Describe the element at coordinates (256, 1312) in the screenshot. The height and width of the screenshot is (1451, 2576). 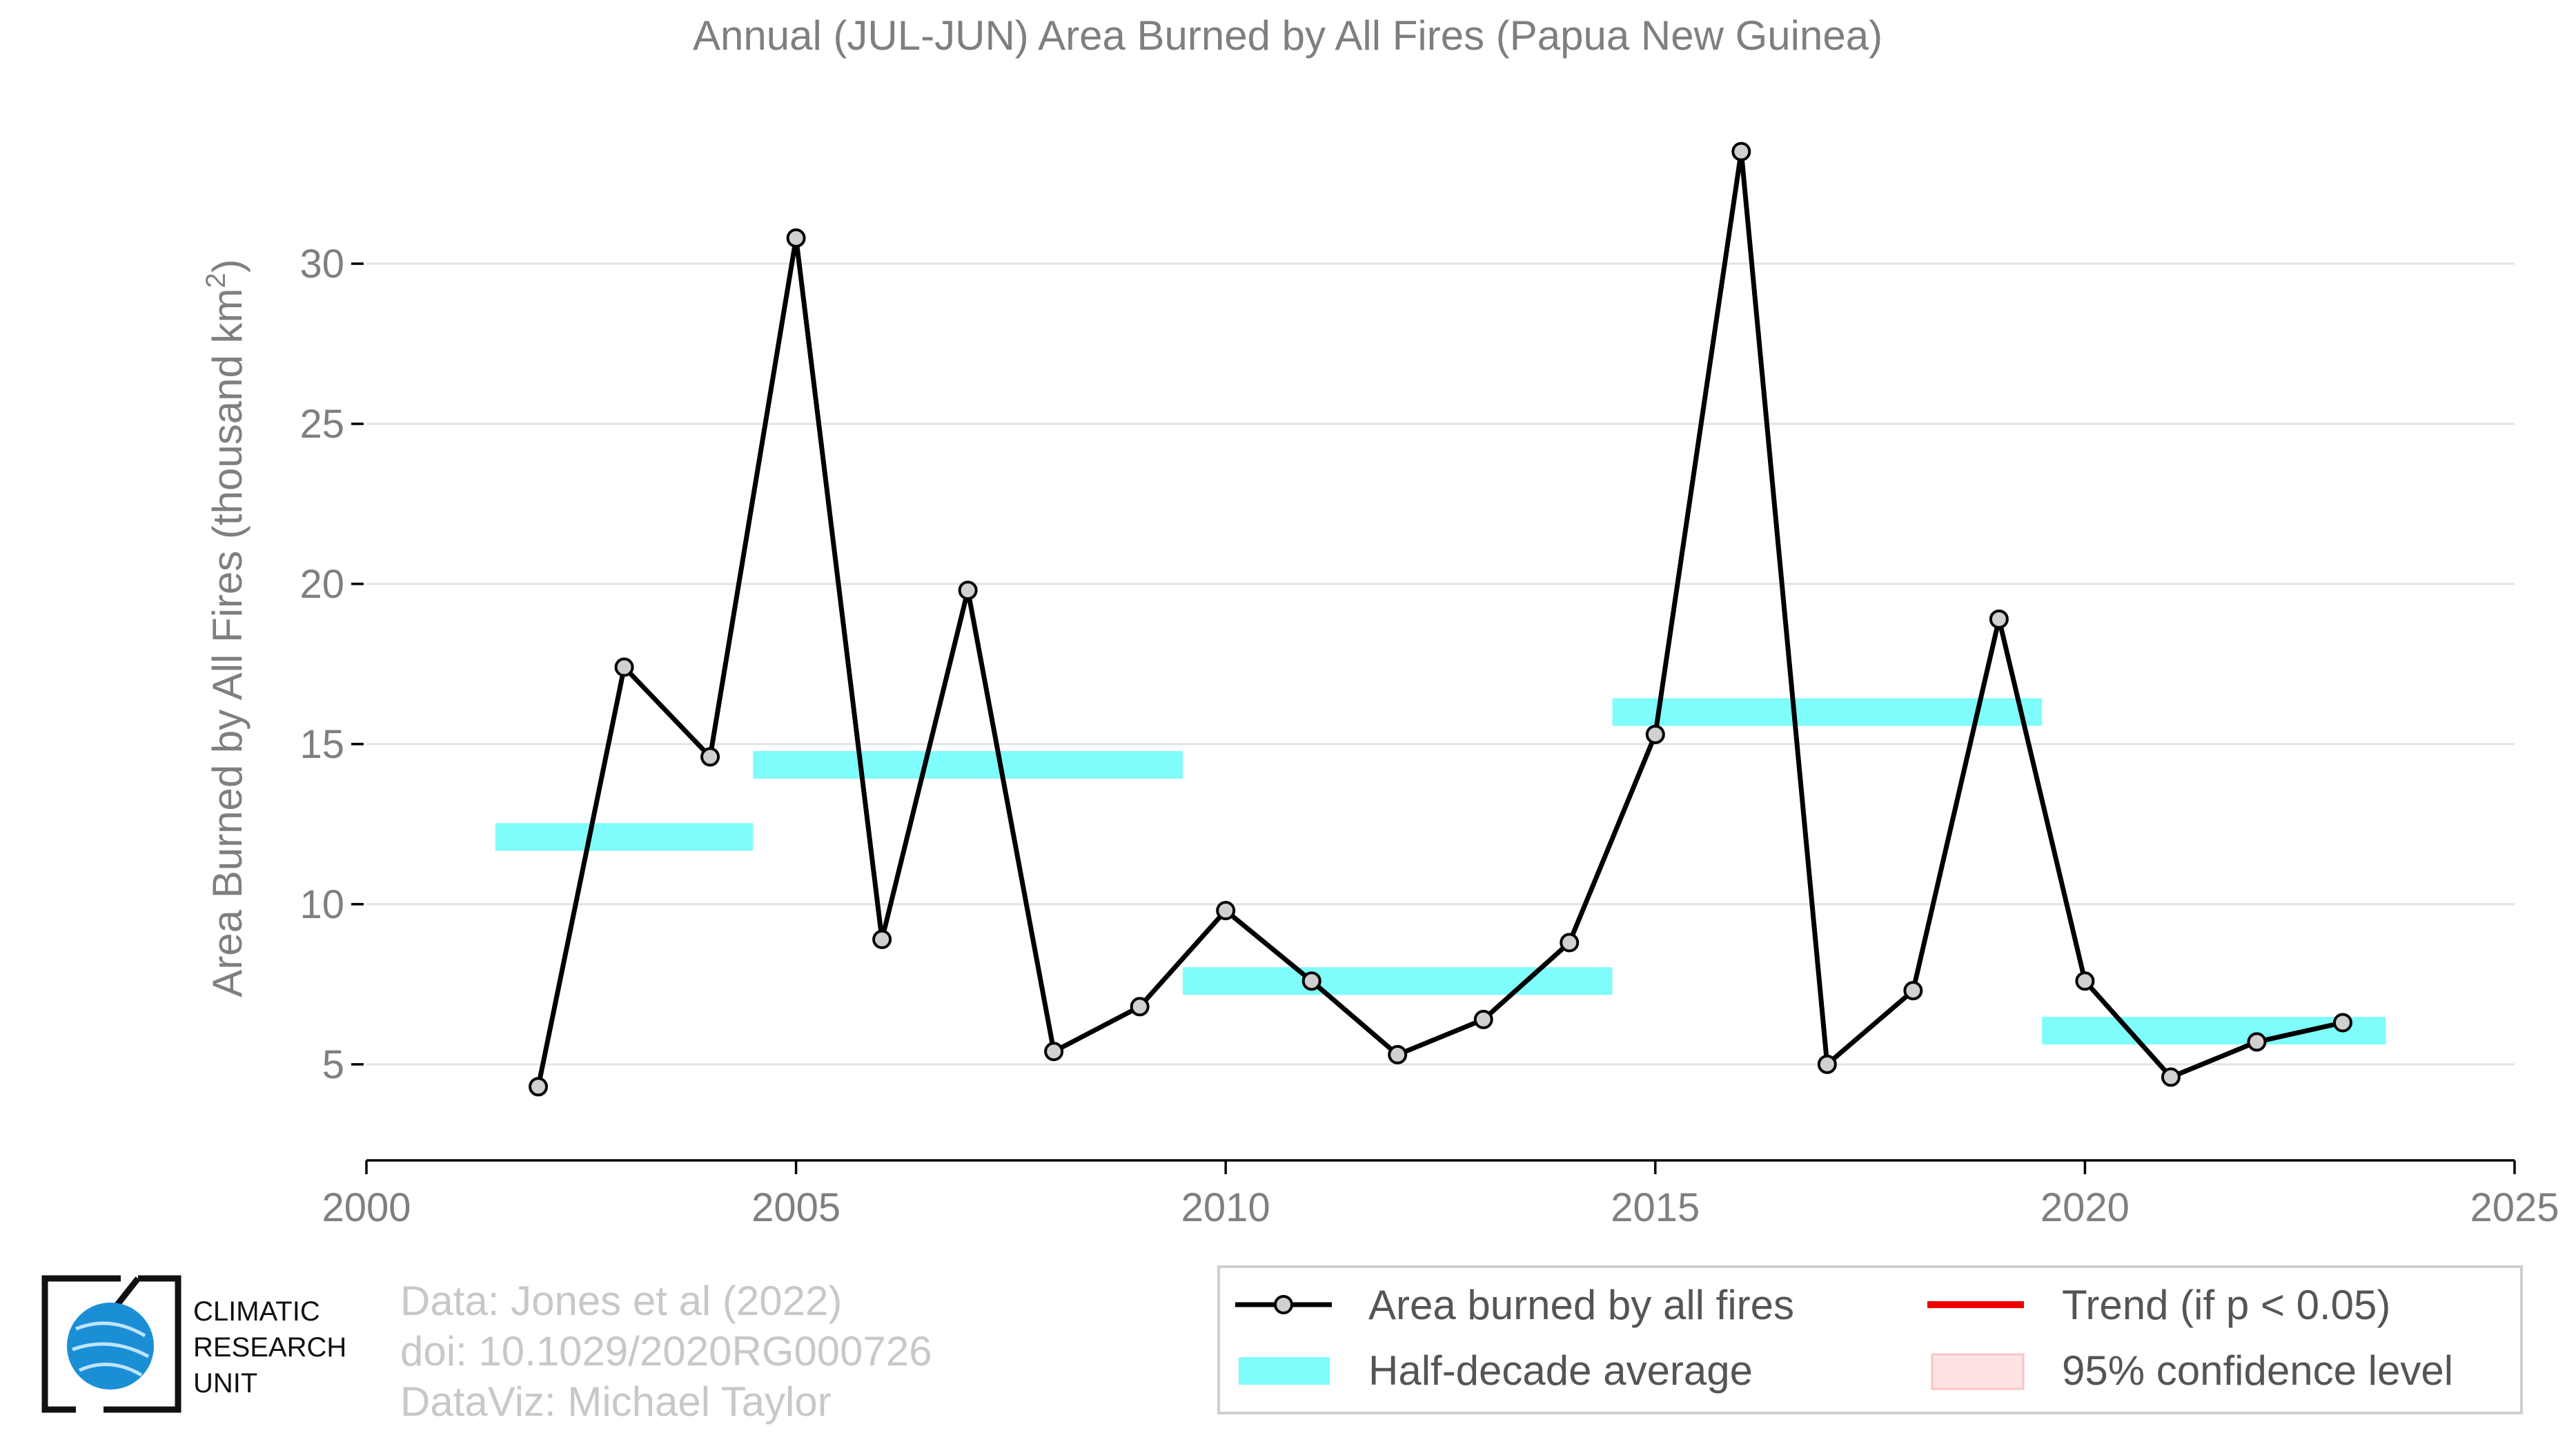
I see `logo-text-climatic: CLIMATIC` at that location.